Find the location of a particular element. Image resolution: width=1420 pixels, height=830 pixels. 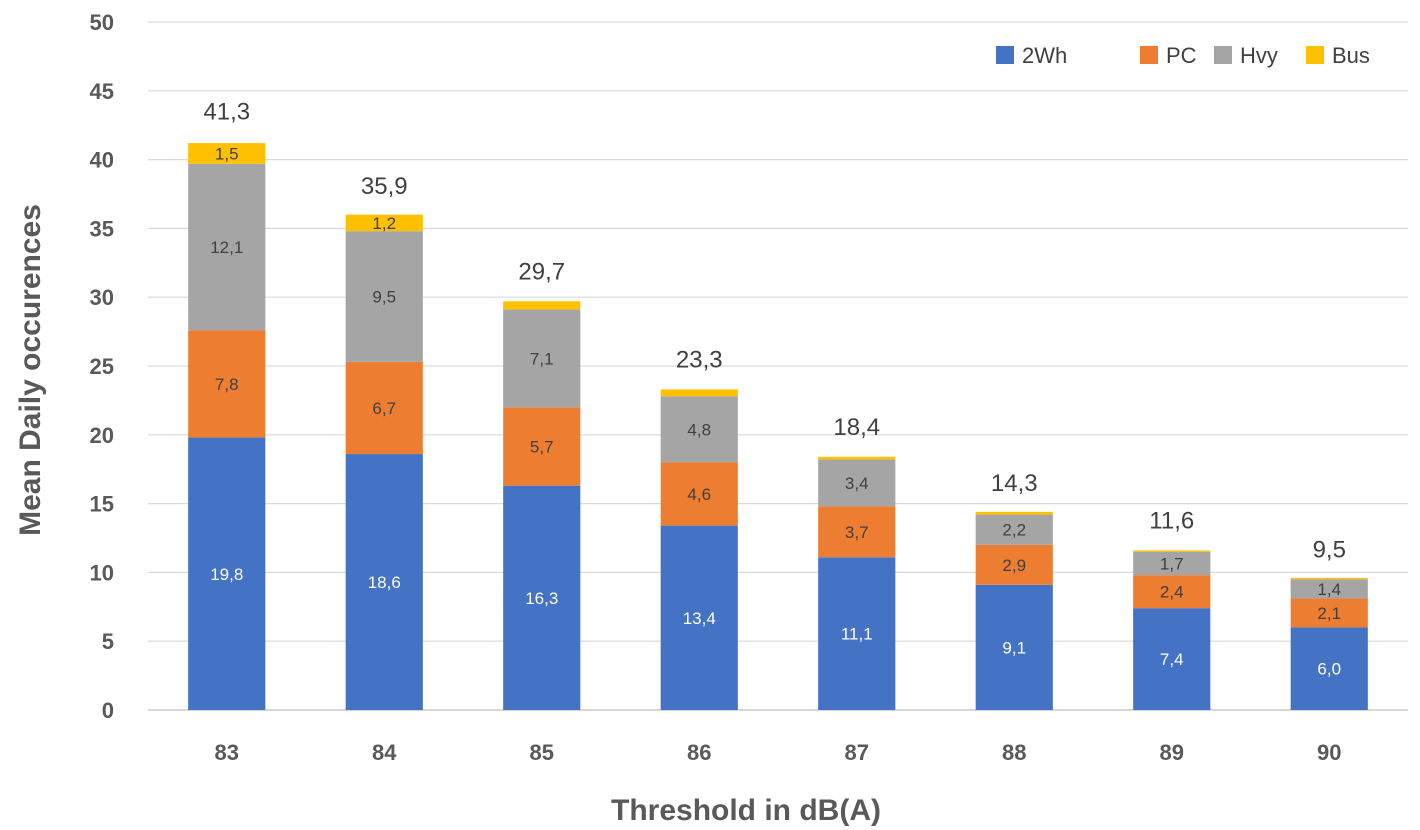

data-label-pc: 5,7 is located at coordinates (542, 446).